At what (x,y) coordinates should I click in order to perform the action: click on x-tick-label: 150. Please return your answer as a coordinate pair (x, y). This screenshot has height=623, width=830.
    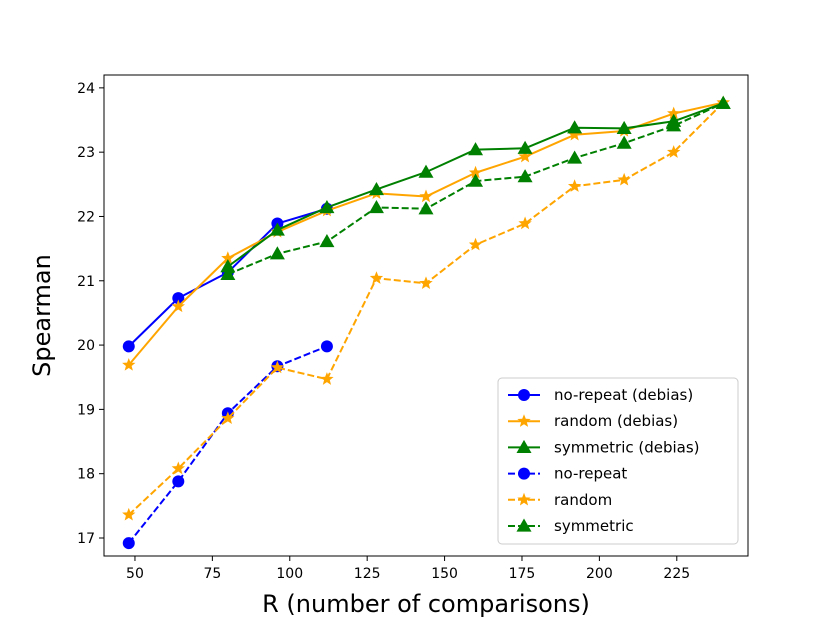
    Looking at the image, I should click on (444, 574).